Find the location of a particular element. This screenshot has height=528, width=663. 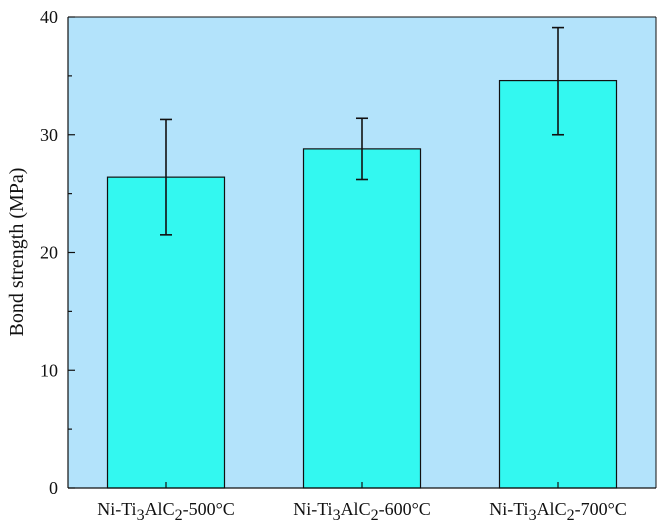

label-text: -700°C is located at coordinates (601, 509).